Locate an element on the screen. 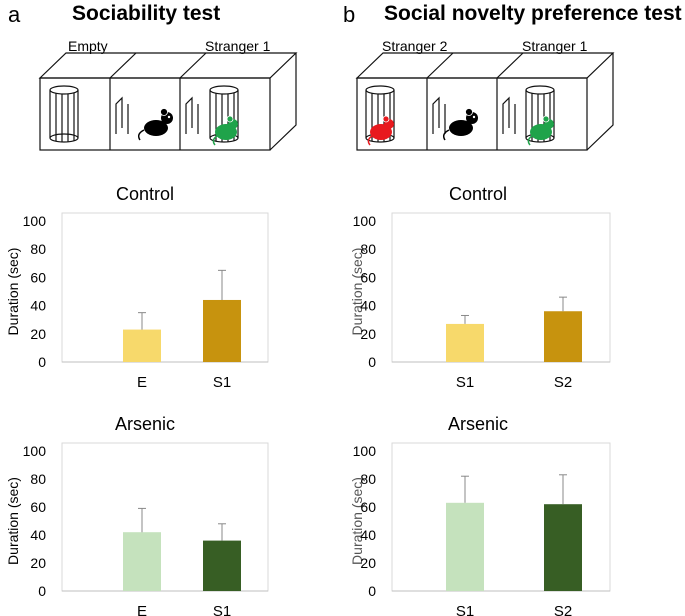 The width and height of the screenshot is (685, 616). chart-4-title: Arsenic is located at coordinates (478, 424).